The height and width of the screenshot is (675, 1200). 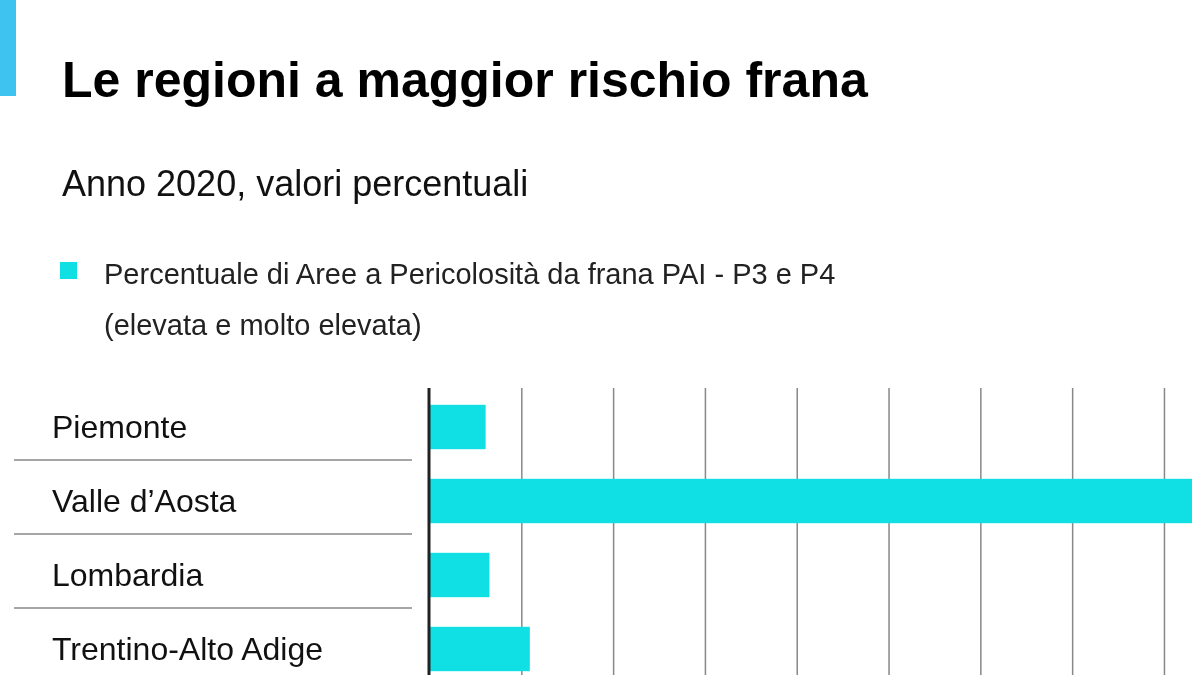 What do you see at coordinates (120, 427) in the screenshot?
I see `y-tick-label: Piemonte` at bounding box center [120, 427].